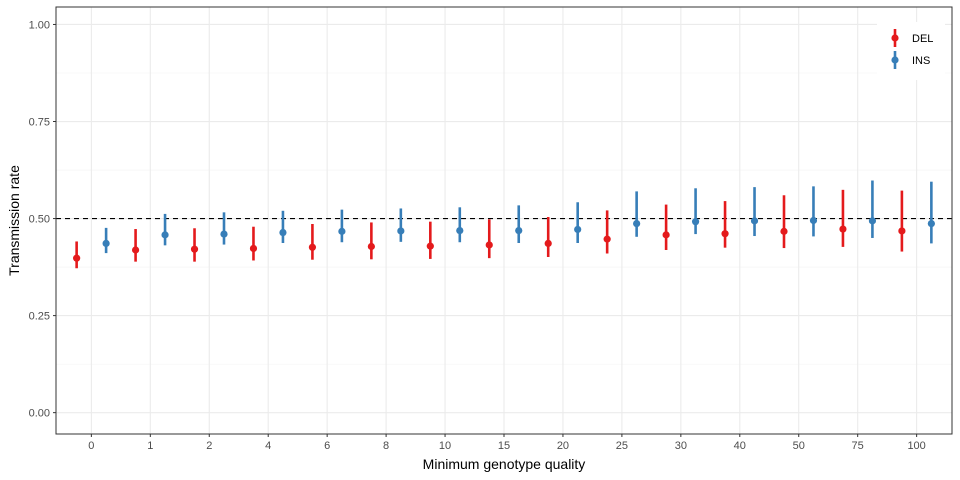 The height and width of the screenshot is (480, 960). I want to click on legend-box, so click(911, 51).